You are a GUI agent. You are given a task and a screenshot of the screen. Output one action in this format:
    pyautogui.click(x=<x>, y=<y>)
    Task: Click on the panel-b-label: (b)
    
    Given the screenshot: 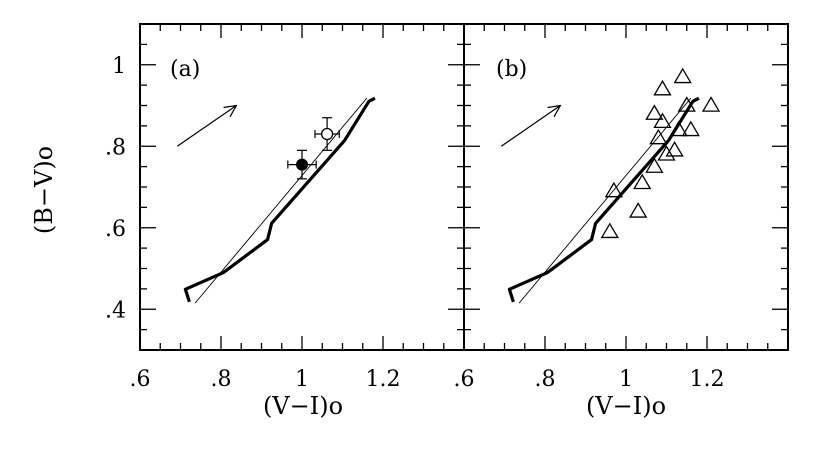 What is the action you would take?
    pyautogui.click(x=511, y=69)
    